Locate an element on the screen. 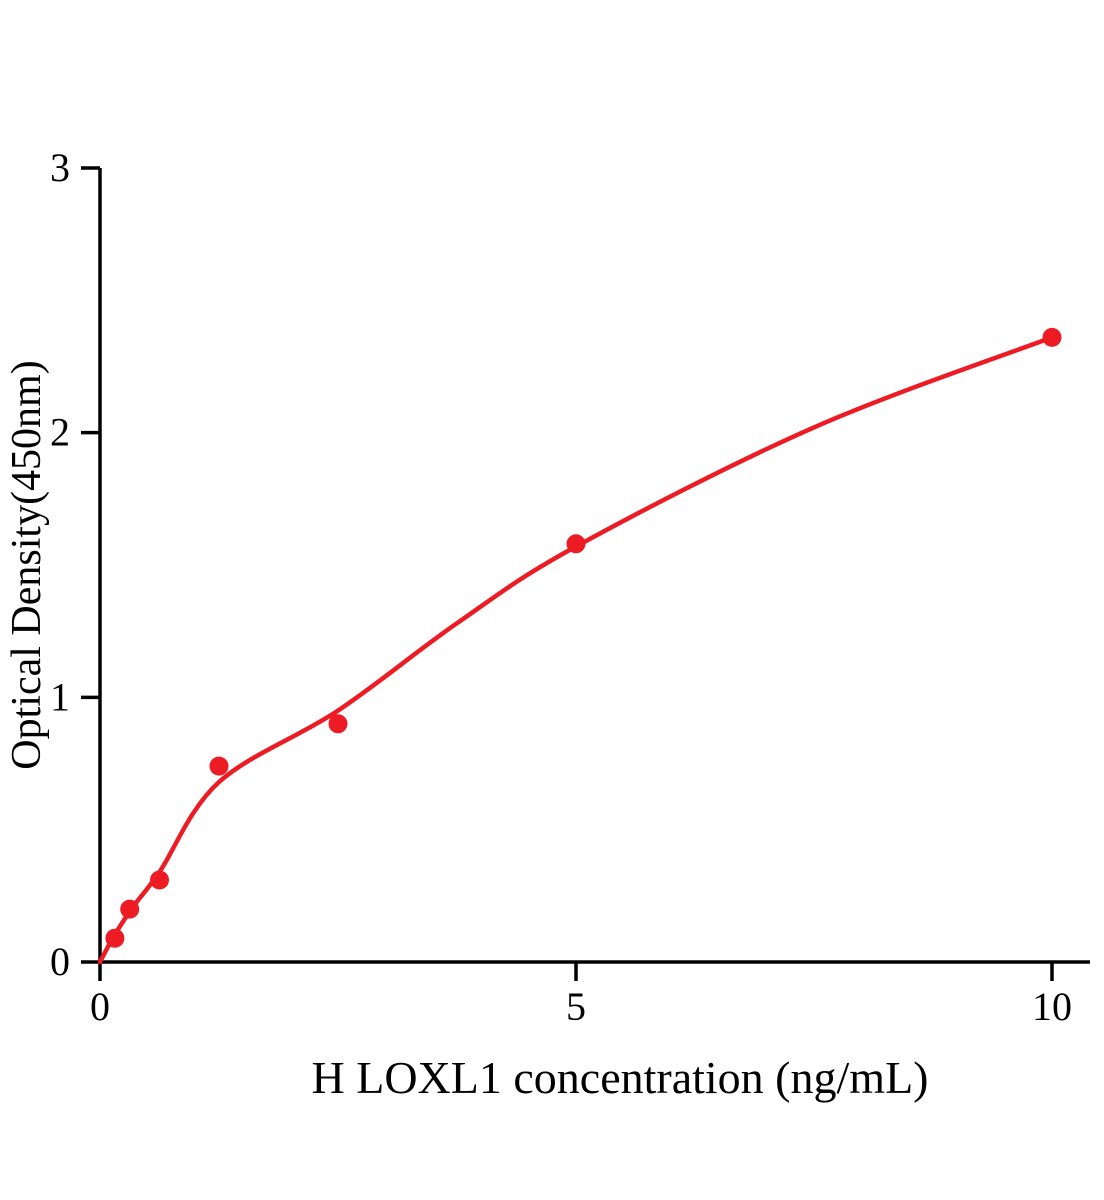  x-tick-label: 10 is located at coordinates (1052, 1006).